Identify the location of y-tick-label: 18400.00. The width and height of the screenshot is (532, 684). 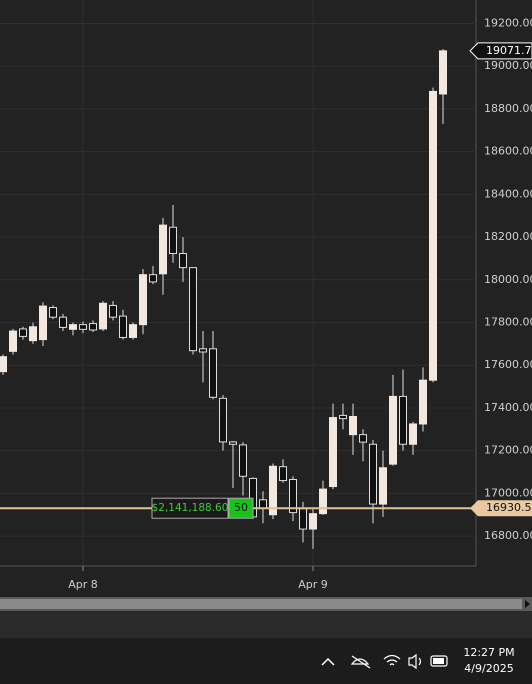
(508, 193).